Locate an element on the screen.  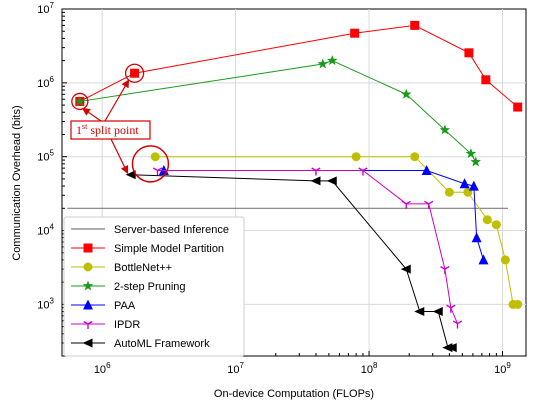
annotation-layer: 1st split point is located at coordinates (120, 123).